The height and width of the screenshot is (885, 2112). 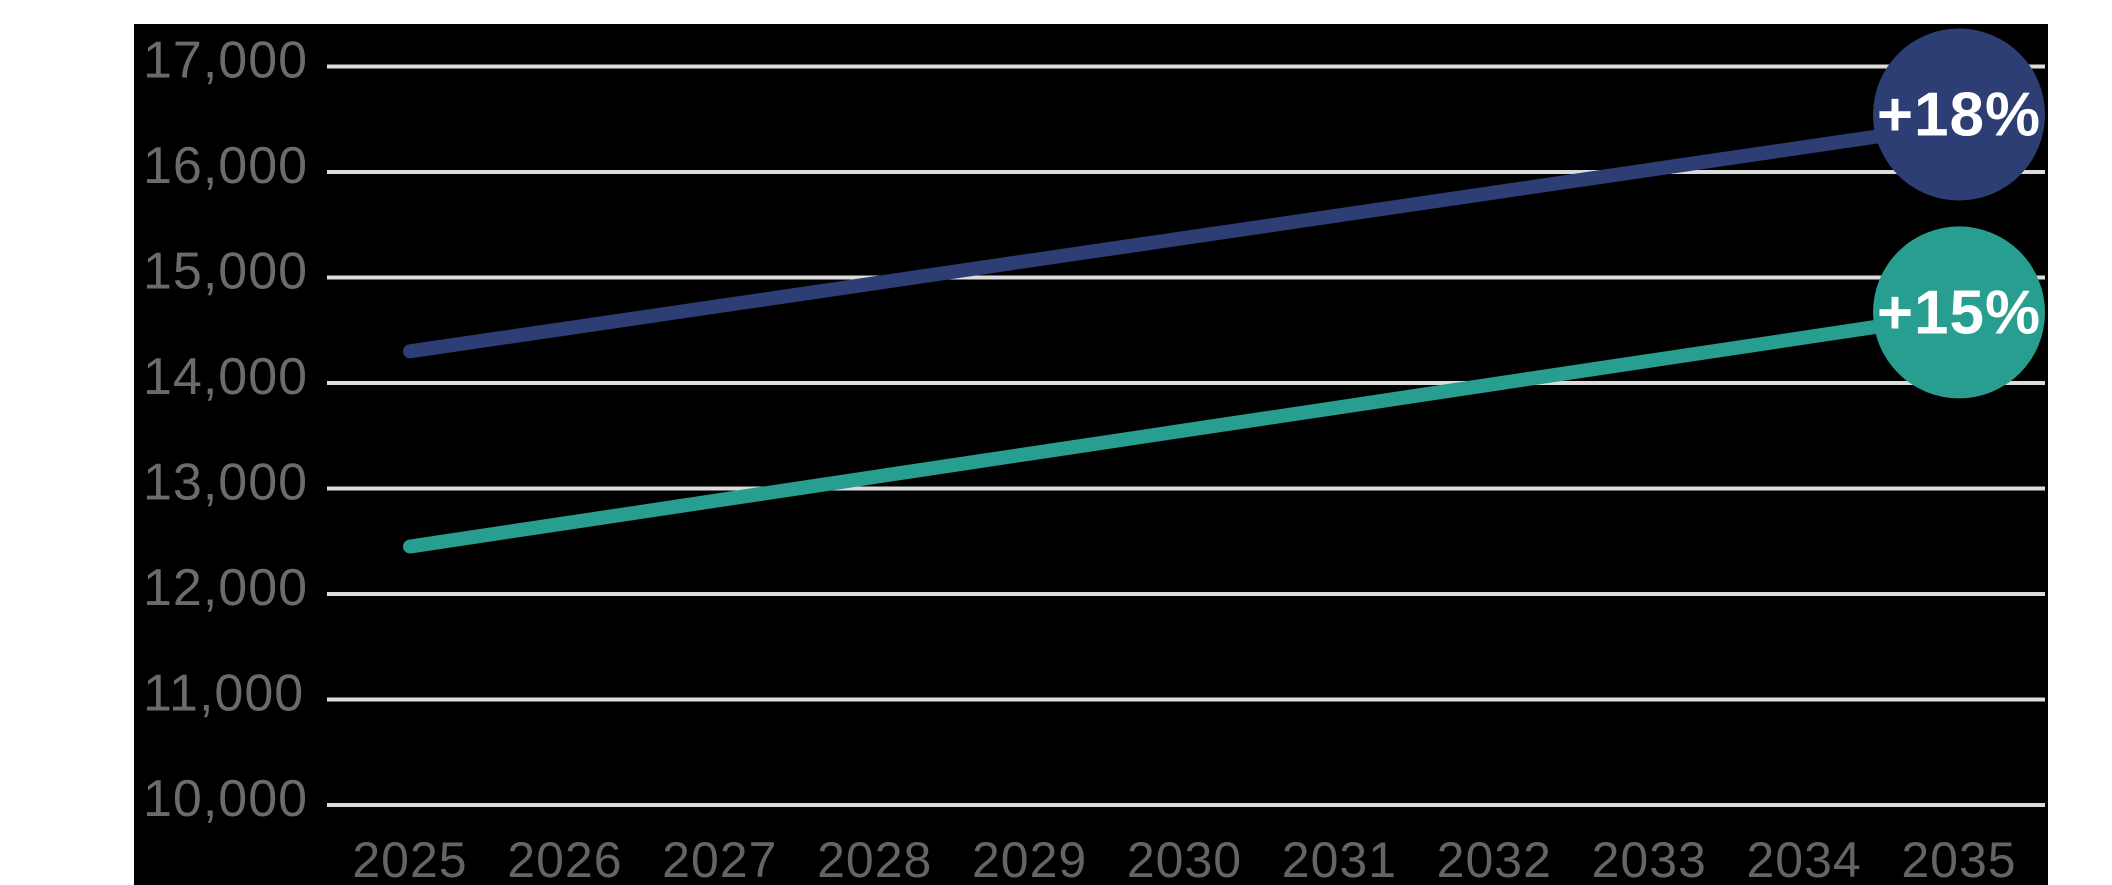 I want to click on x-tick-label: 2027, so click(x=719, y=858).